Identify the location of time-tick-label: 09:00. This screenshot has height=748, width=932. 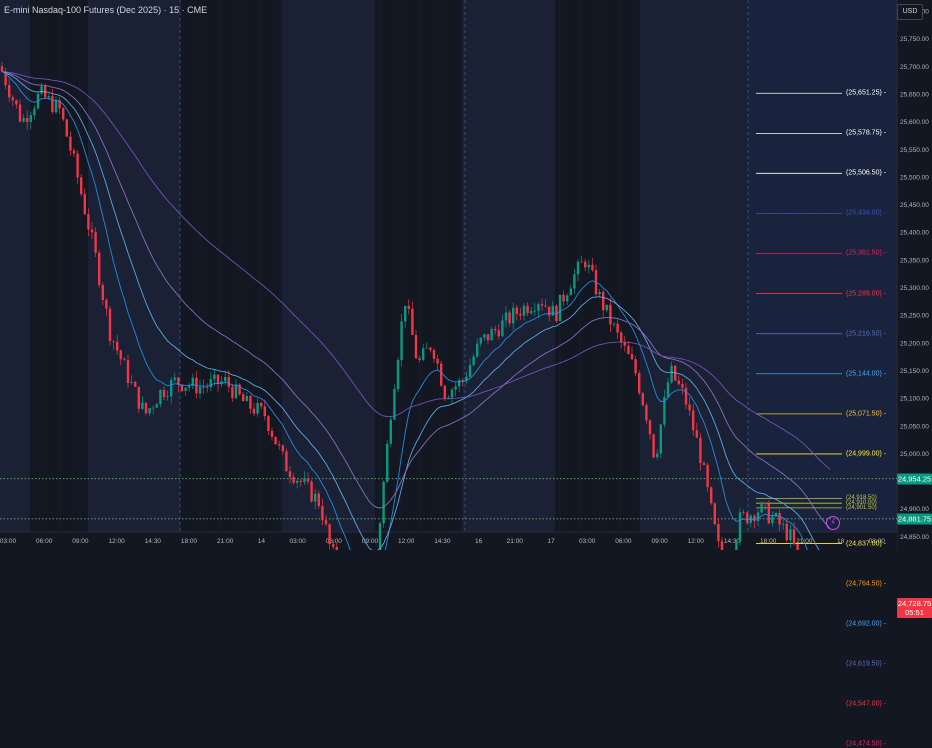
(80, 541).